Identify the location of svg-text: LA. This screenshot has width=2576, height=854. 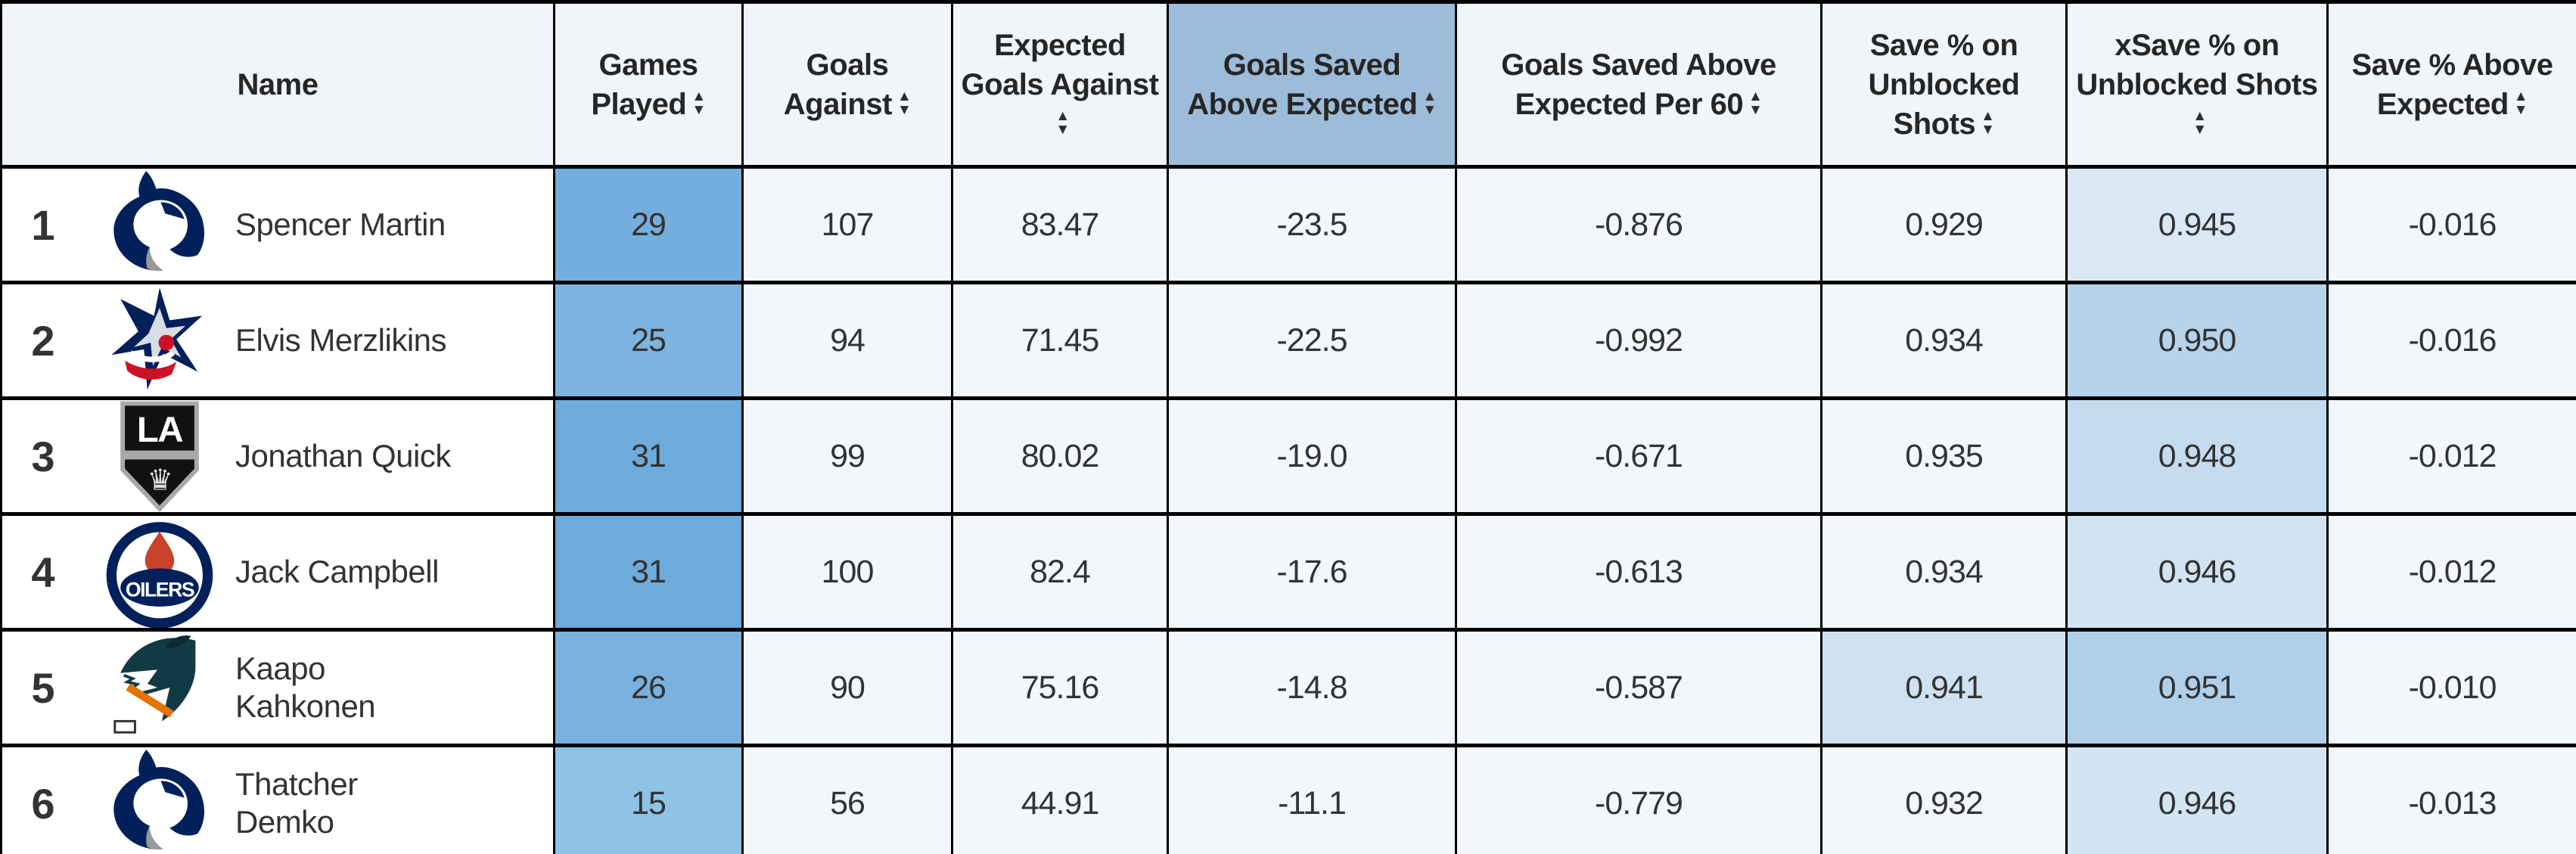
(159, 430).